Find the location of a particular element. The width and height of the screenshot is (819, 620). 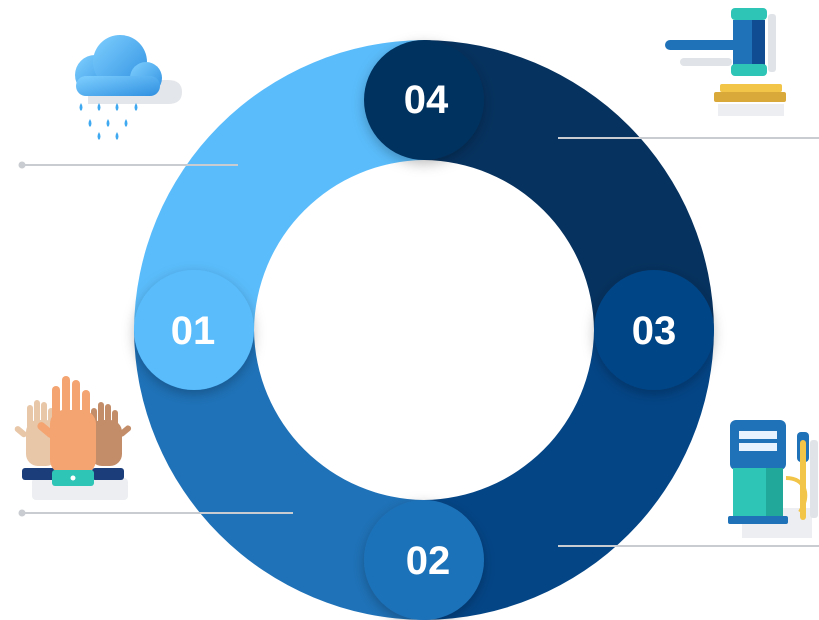

raised-hands-icon is located at coordinates (73, 438).